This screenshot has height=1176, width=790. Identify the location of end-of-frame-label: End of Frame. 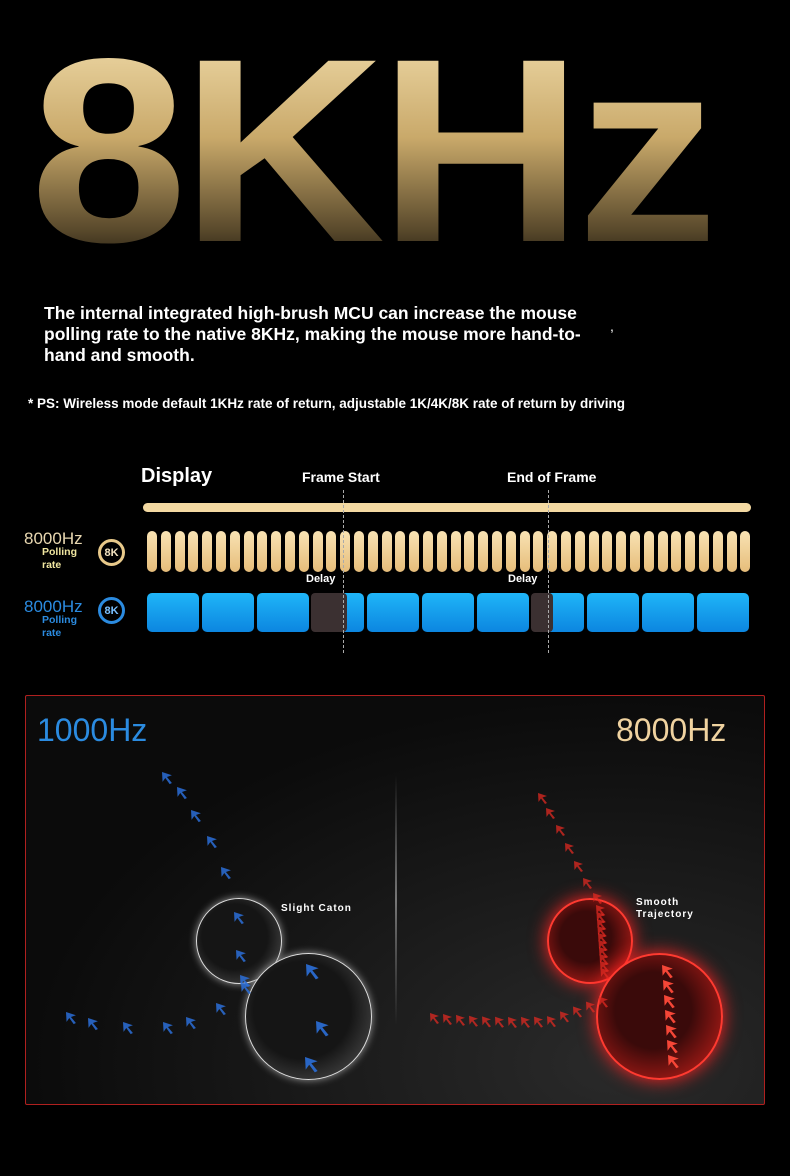
(552, 477).